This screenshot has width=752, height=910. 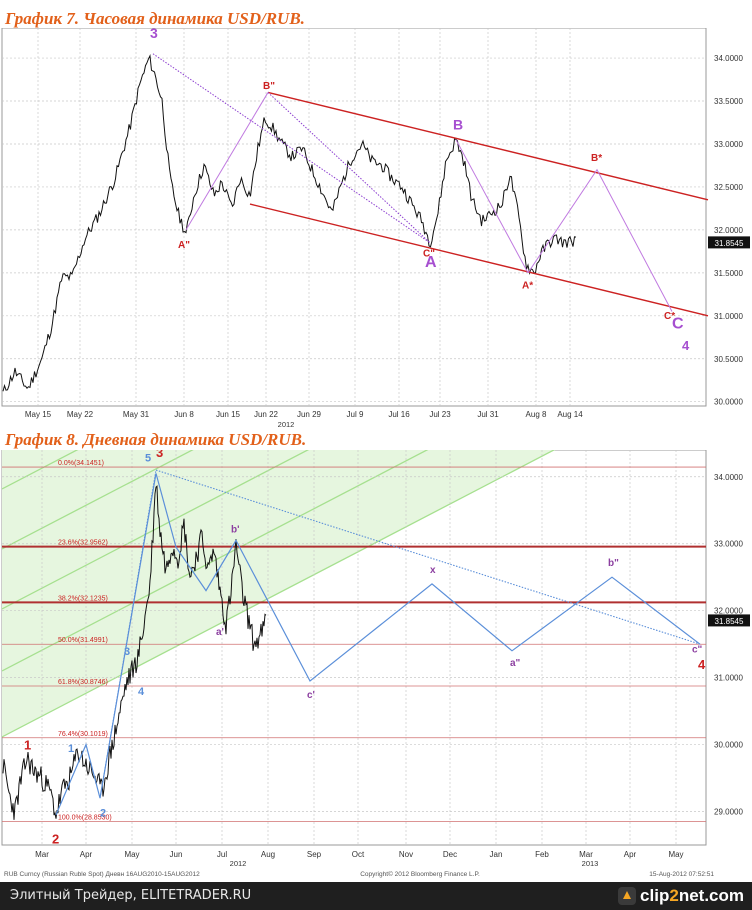 What do you see at coordinates (613, 563) in the screenshot?
I see `point-label: b"` at bounding box center [613, 563].